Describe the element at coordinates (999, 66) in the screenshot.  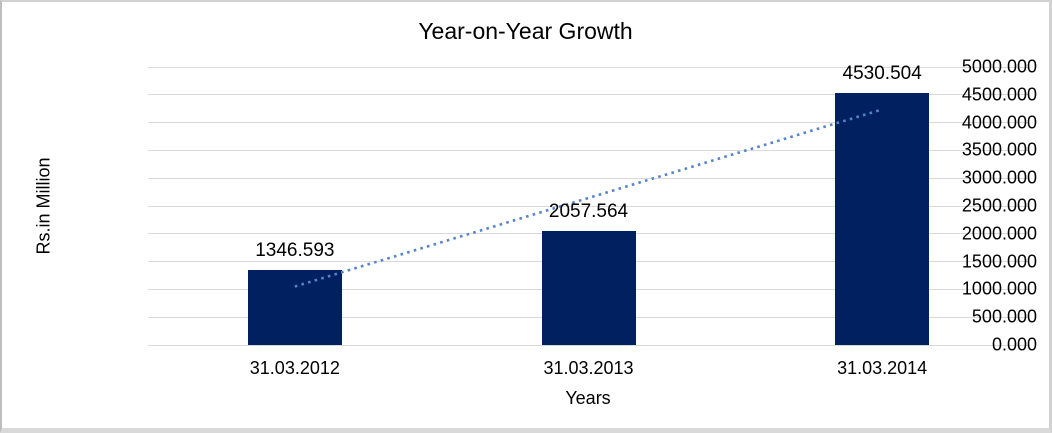
I see `y-tick-label: 5000.000` at that location.